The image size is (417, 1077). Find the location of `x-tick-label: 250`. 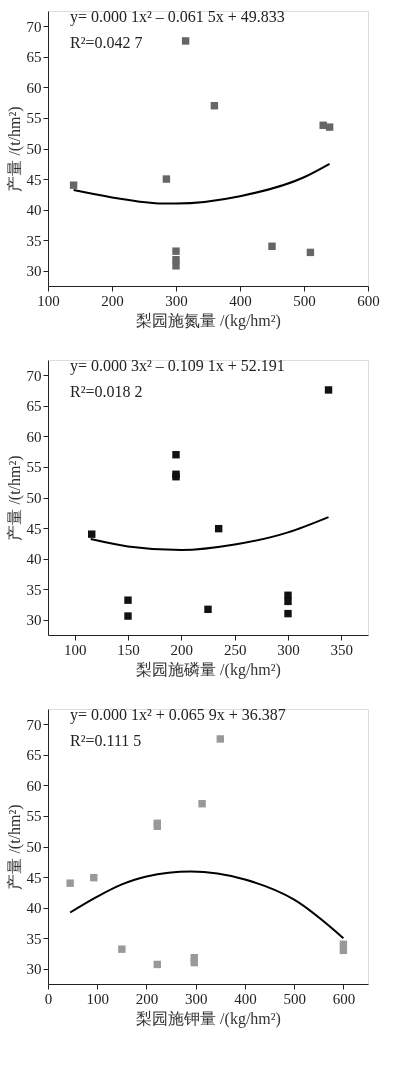

x-tick-label: 250 is located at coordinates (235, 649).